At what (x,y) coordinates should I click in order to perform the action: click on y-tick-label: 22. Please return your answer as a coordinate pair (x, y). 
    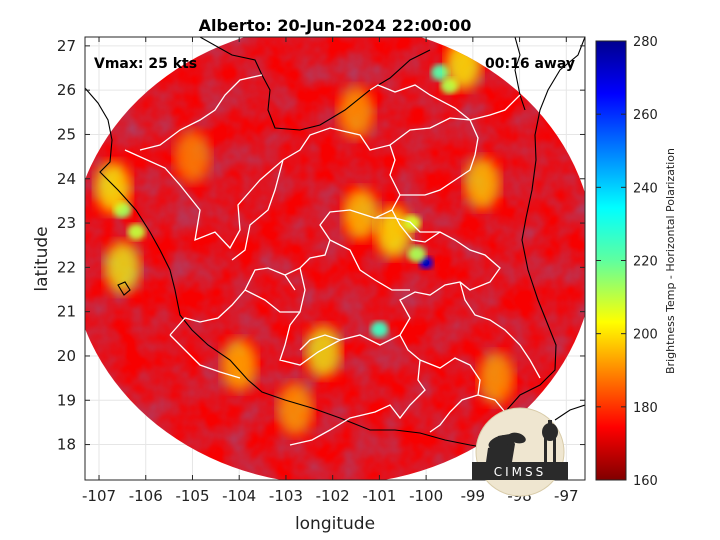
    Looking at the image, I should click on (66, 267).